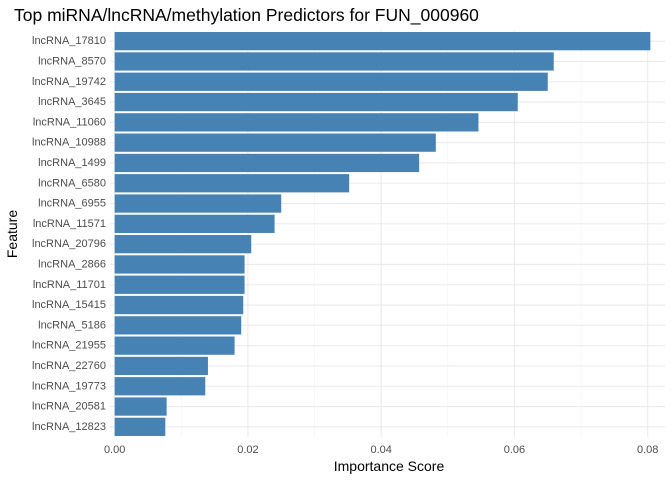  What do you see at coordinates (69, 386) in the screenshot?
I see `y-tick-label: lncRNA_19773` at bounding box center [69, 386].